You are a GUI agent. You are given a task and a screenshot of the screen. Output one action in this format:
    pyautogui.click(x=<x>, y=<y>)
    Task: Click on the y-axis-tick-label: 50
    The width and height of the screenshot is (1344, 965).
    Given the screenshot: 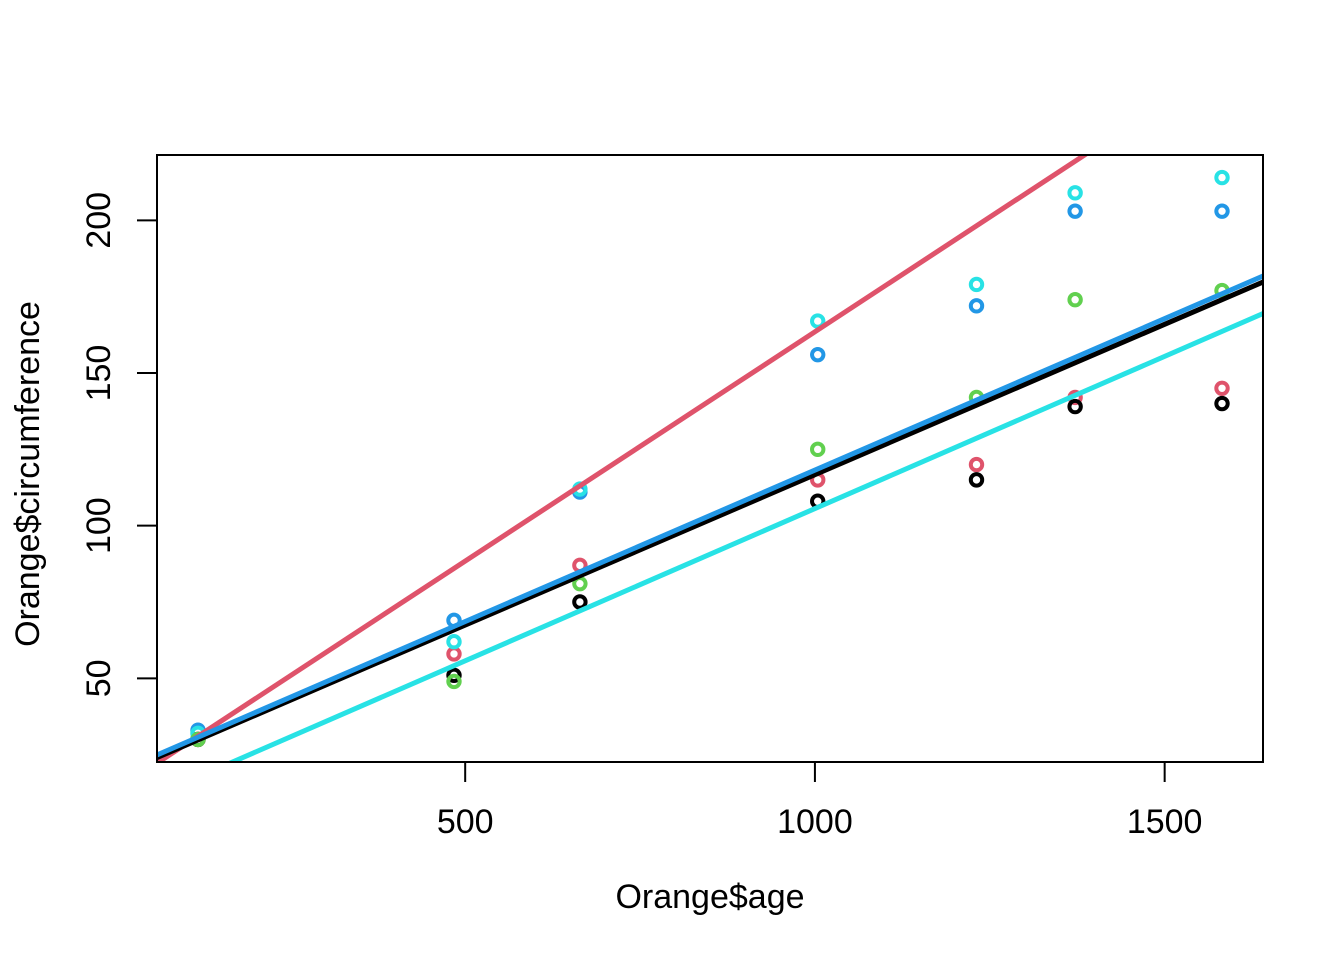 What is the action you would take?
    pyautogui.click(x=99, y=678)
    